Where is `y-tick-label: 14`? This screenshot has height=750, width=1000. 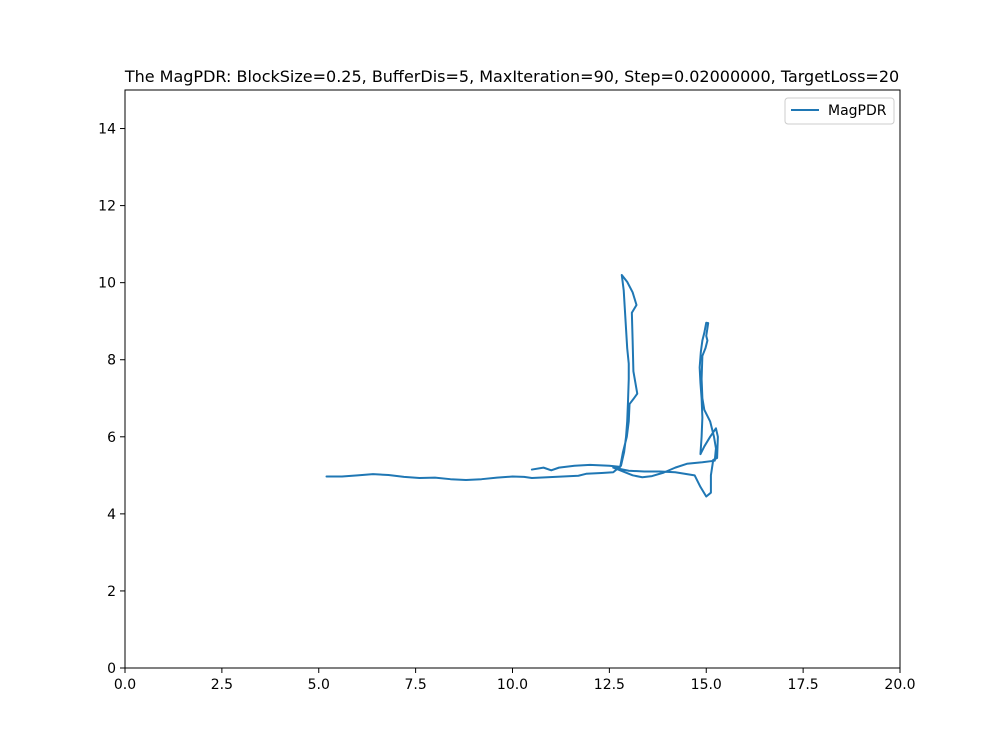
y-tick-label: 14 is located at coordinates (107, 130).